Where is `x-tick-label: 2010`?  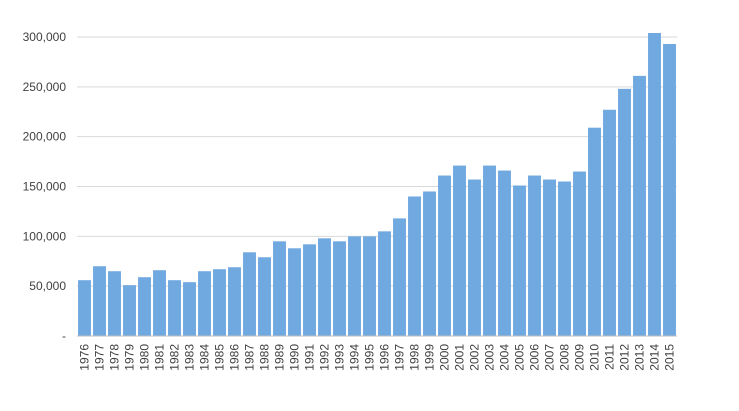 x-tick-label: 2010 is located at coordinates (595, 357).